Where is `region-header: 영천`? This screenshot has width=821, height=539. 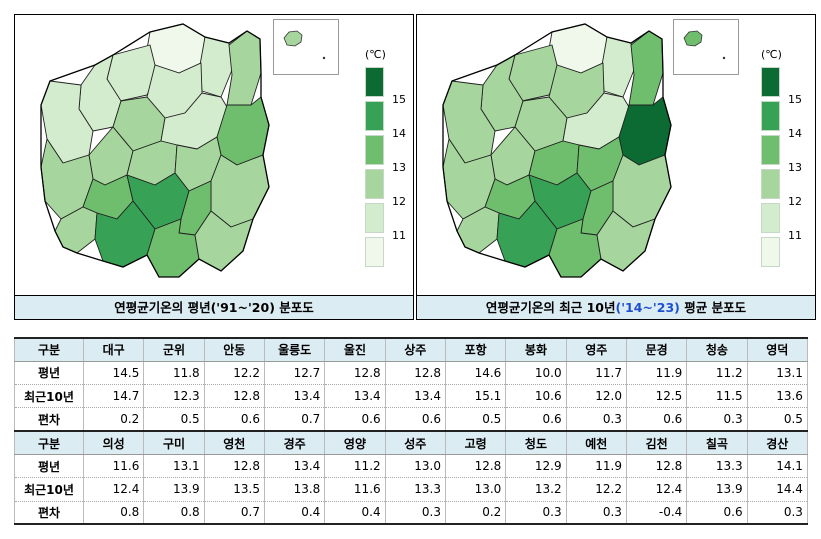 region-header: 영천 is located at coordinates (234, 442).